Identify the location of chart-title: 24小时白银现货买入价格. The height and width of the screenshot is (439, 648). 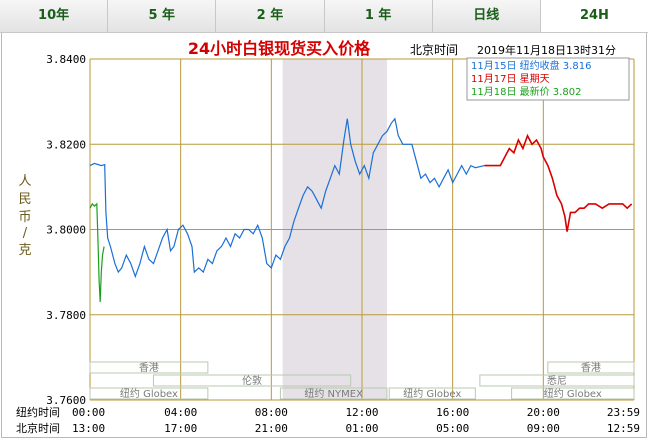
(279, 48).